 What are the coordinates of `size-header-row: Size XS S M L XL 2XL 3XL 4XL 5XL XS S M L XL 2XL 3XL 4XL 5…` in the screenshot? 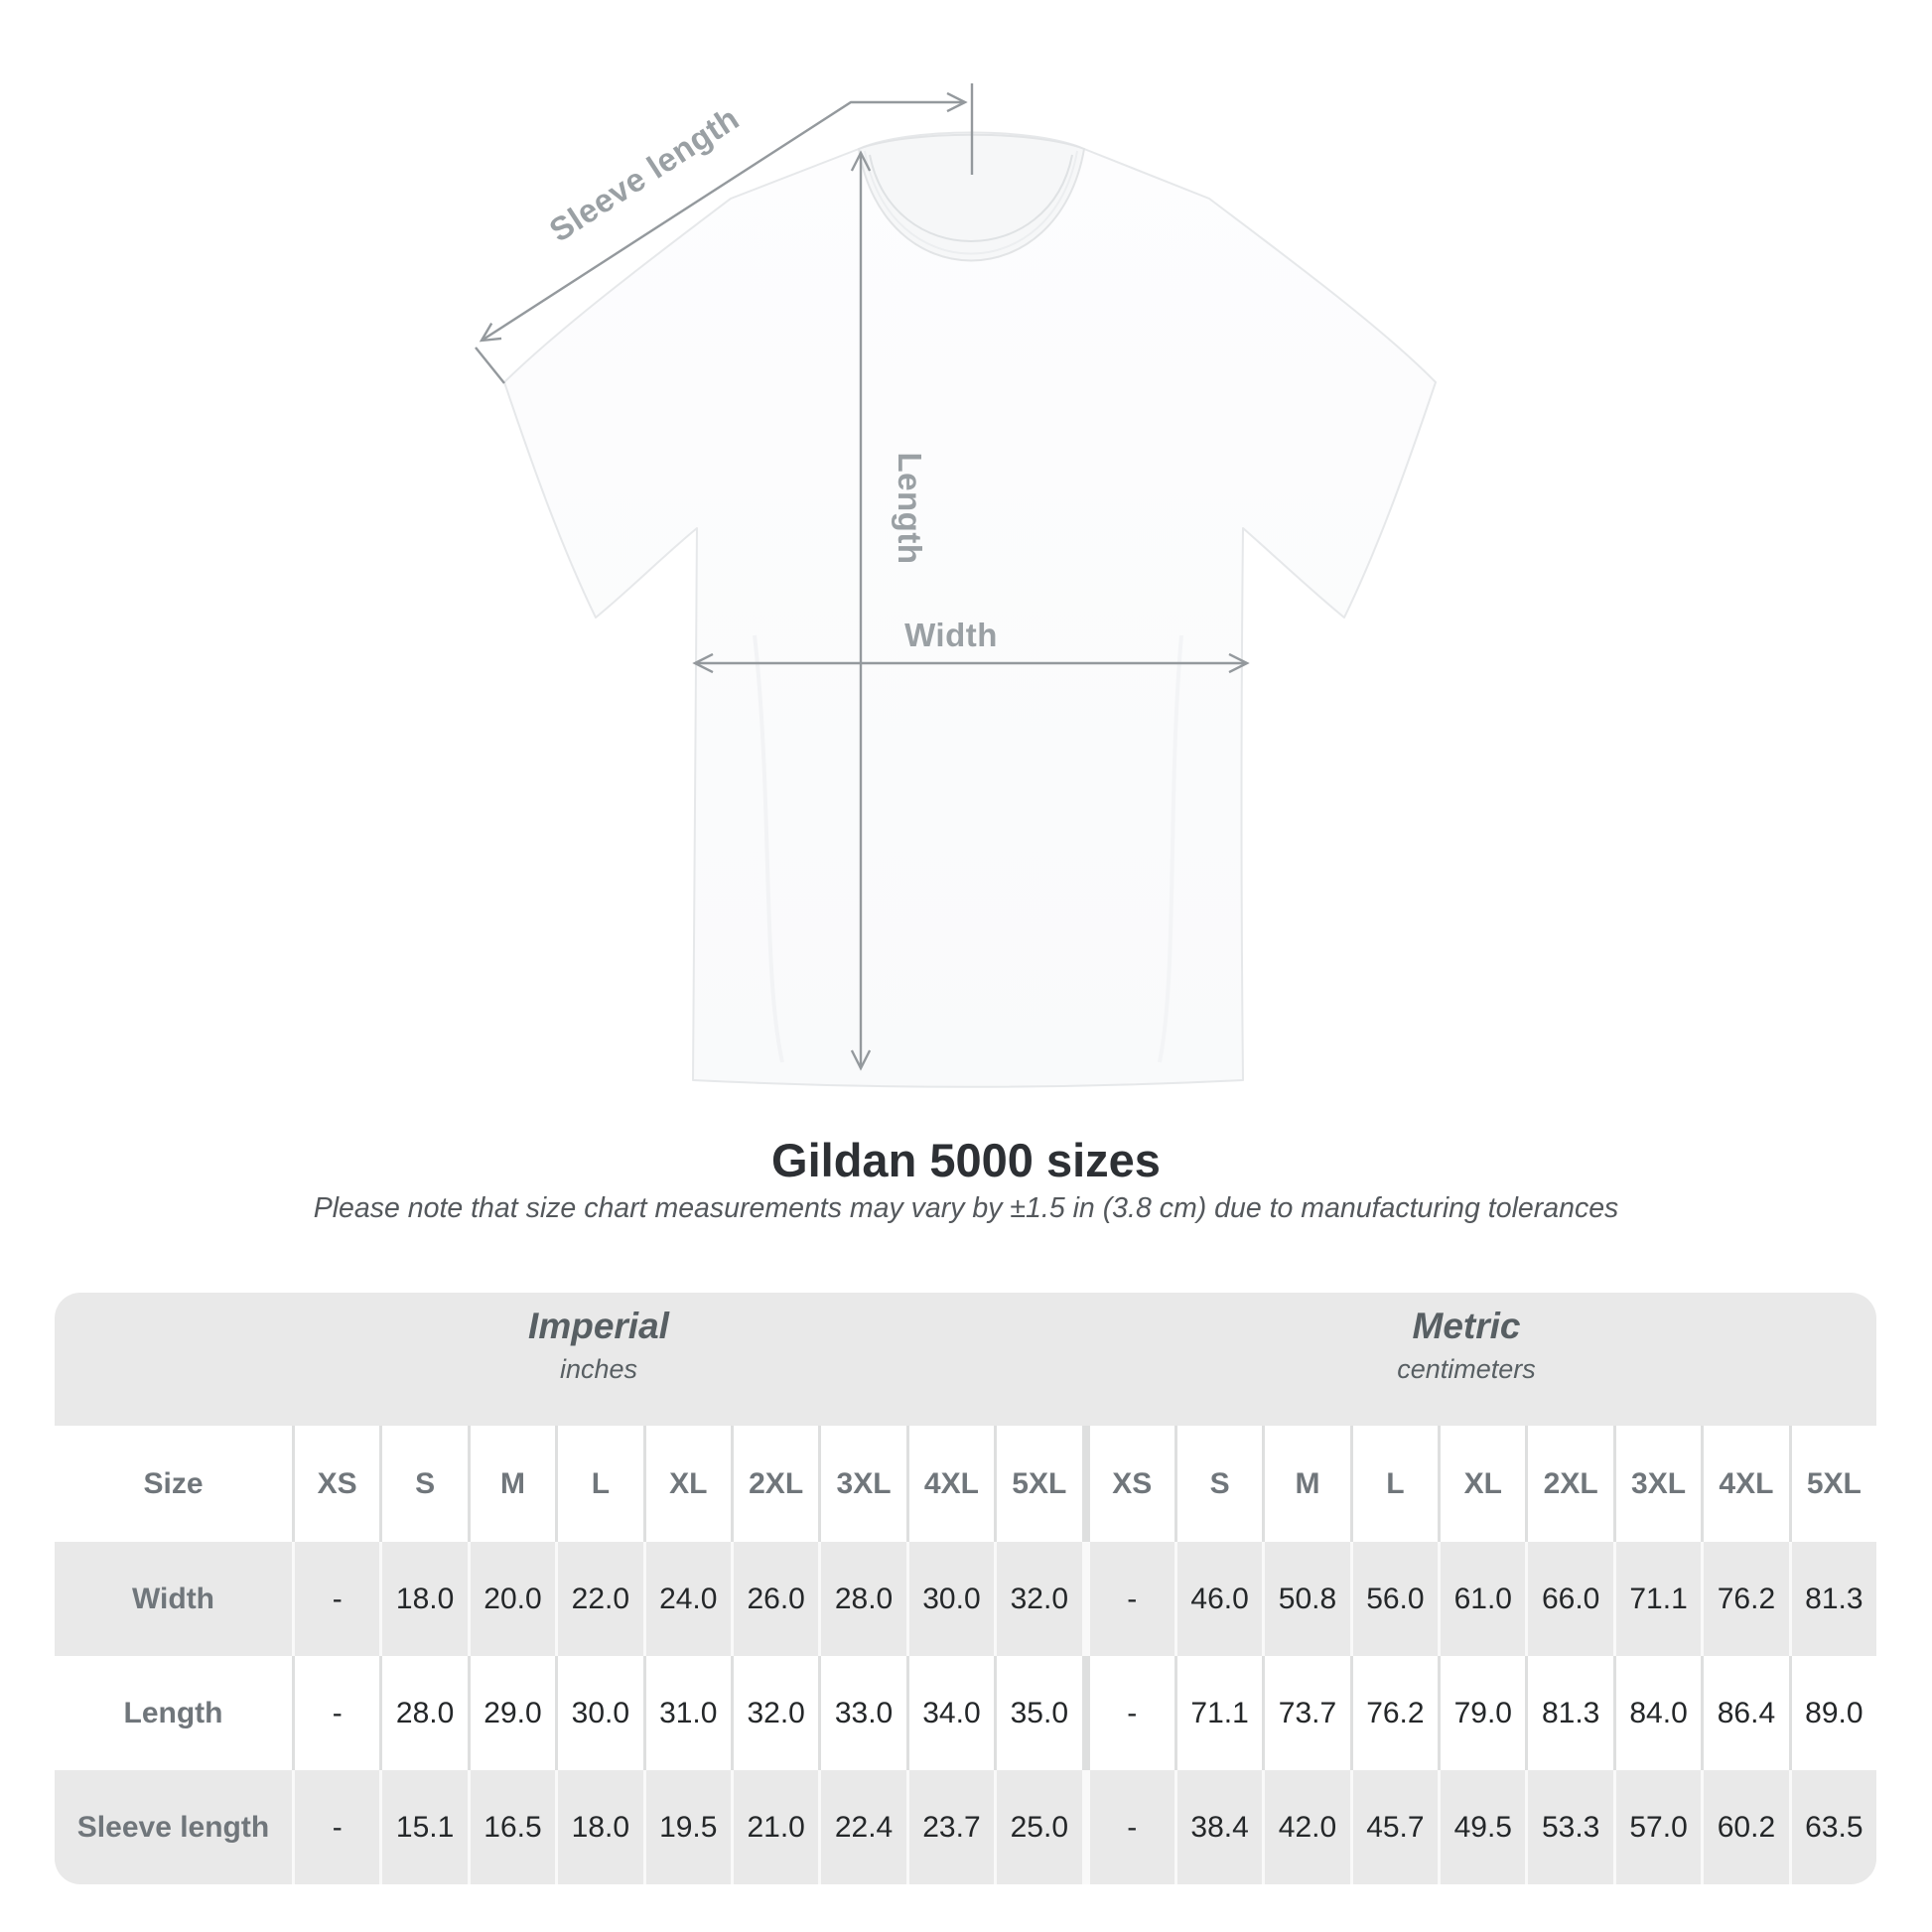 It's located at (966, 1484).